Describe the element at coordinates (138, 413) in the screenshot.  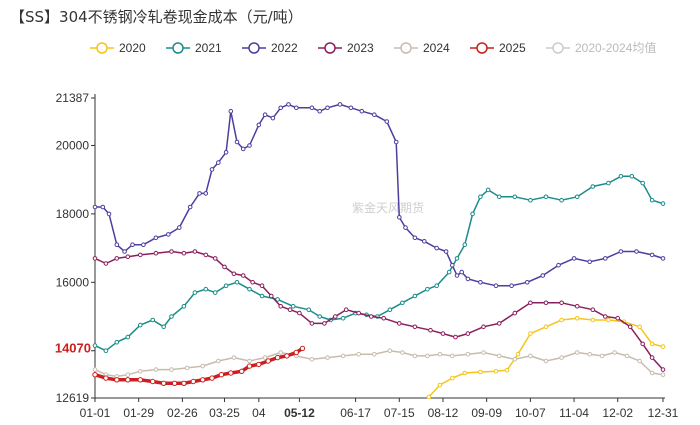
I see `x-tick-label: 01-29` at that location.